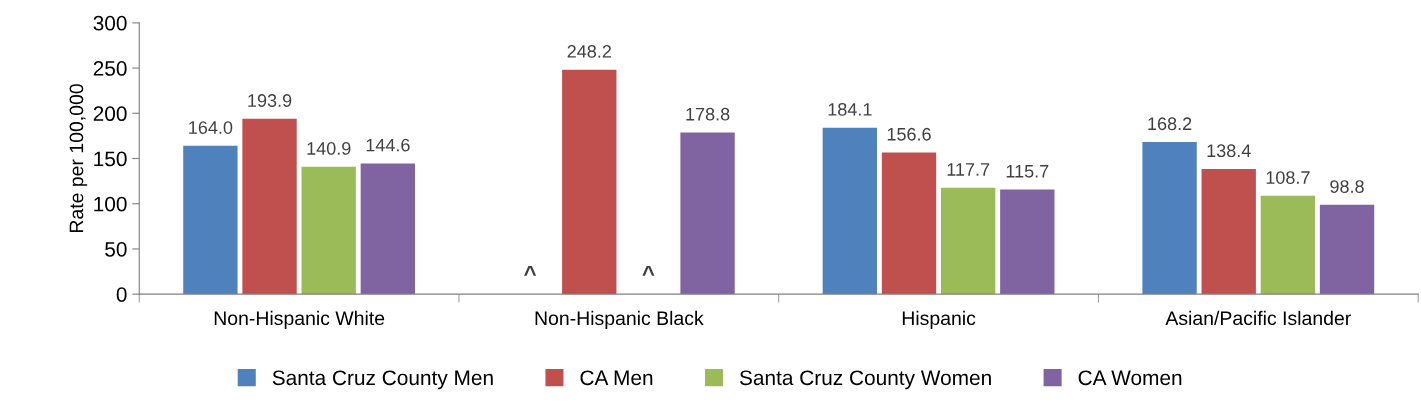  What do you see at coordinates (939, 319) in the screenshot?
I see `x-tick-label: Hispanic` at bounding box center [939, 319].